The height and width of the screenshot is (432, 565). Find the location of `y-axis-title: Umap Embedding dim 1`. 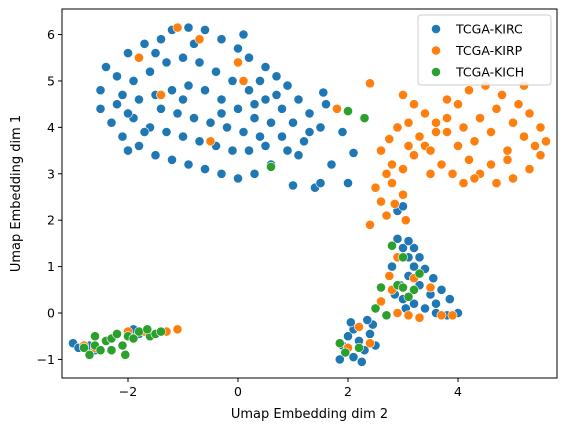

y-axis-title: Umap Embedding dim 1 is located at coordinates (16, 193).